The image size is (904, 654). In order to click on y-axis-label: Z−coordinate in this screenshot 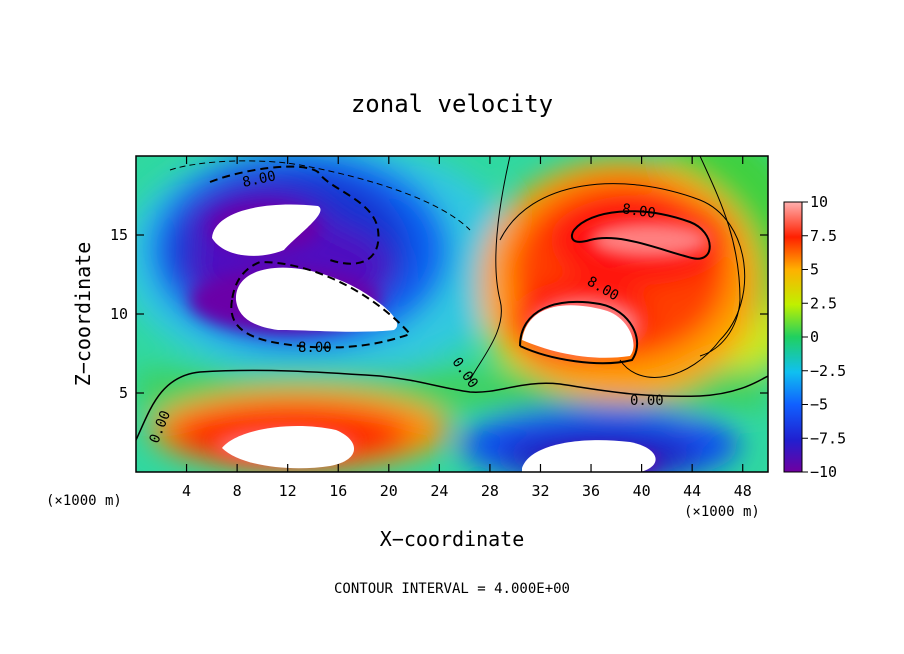, I will do `click(83, 314)`.